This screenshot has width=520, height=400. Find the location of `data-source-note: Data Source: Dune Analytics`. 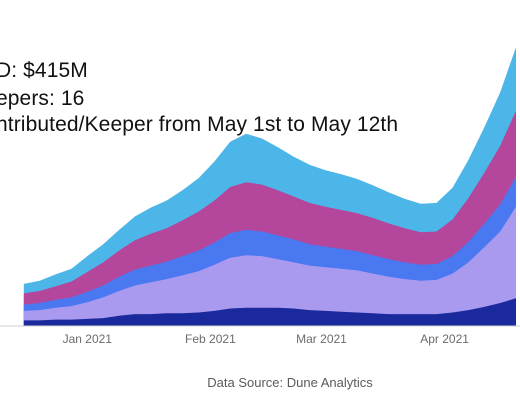

data-source-note: Data Source: Dune Analytics is located at coordinates (290, 382).